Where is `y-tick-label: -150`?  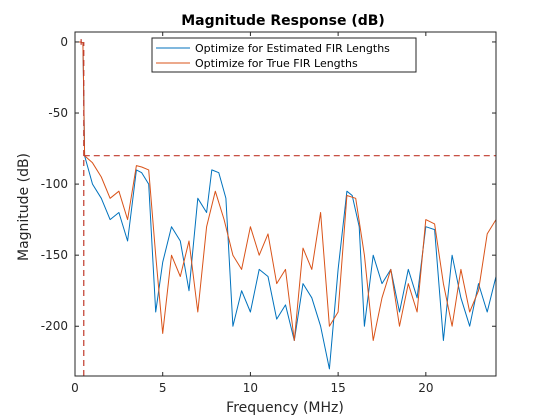 y-tick-label: -150 is located at coordinates (54, 255).